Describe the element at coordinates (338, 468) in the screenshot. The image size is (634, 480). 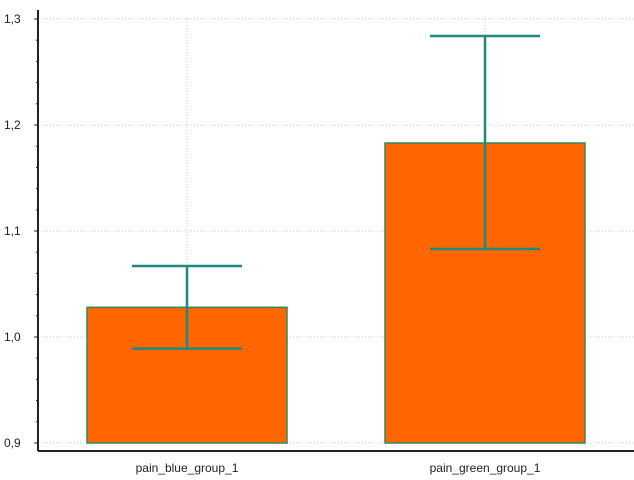
I see `x-labels-group: pain_blue_group_1 pain_green_group_1` at that location.